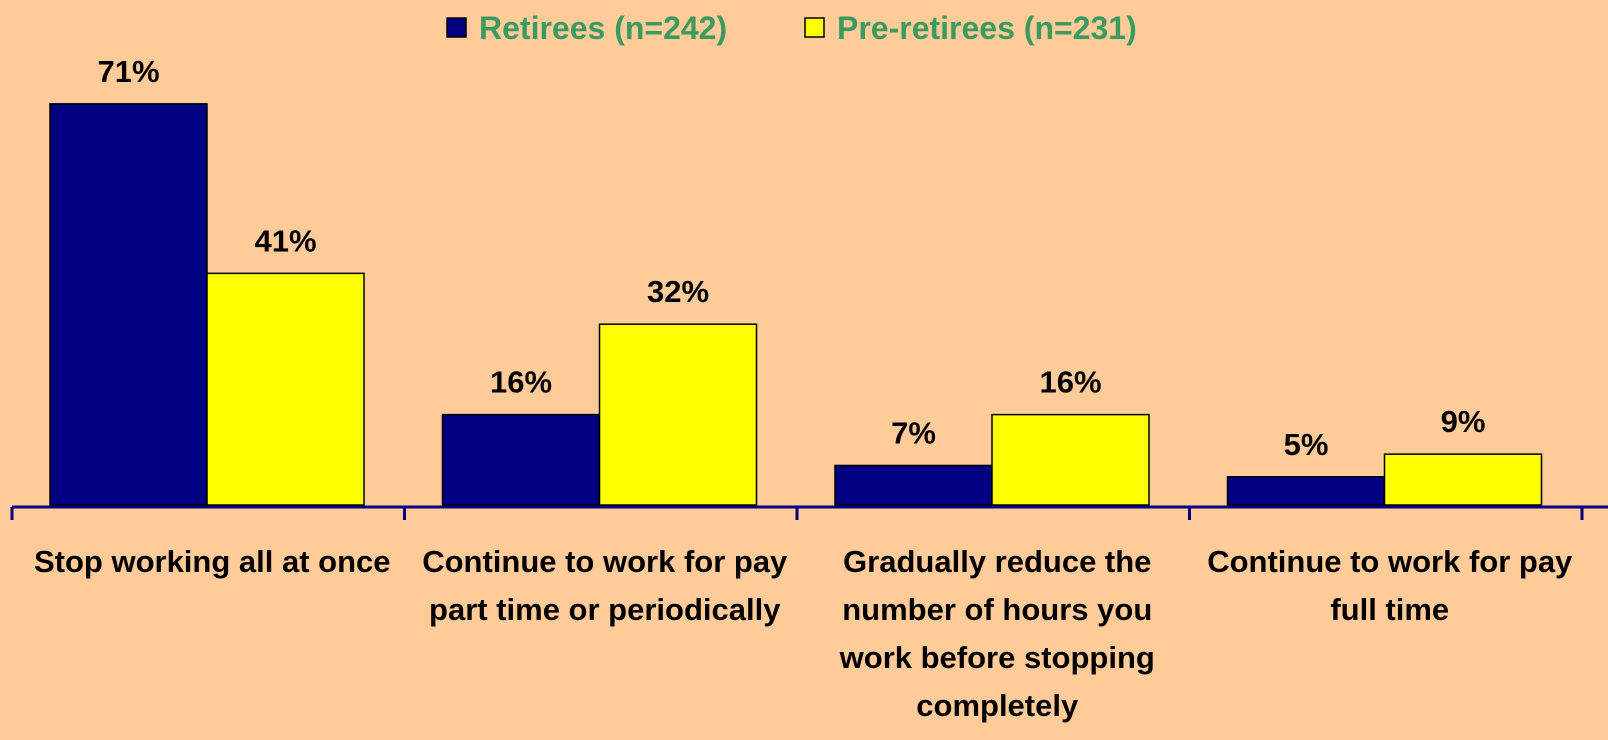  What do you see at coordinates (603, 28) in the screenshot?
I see `legend-label: Retirees (n=242)` at bounding box center [603, 28].